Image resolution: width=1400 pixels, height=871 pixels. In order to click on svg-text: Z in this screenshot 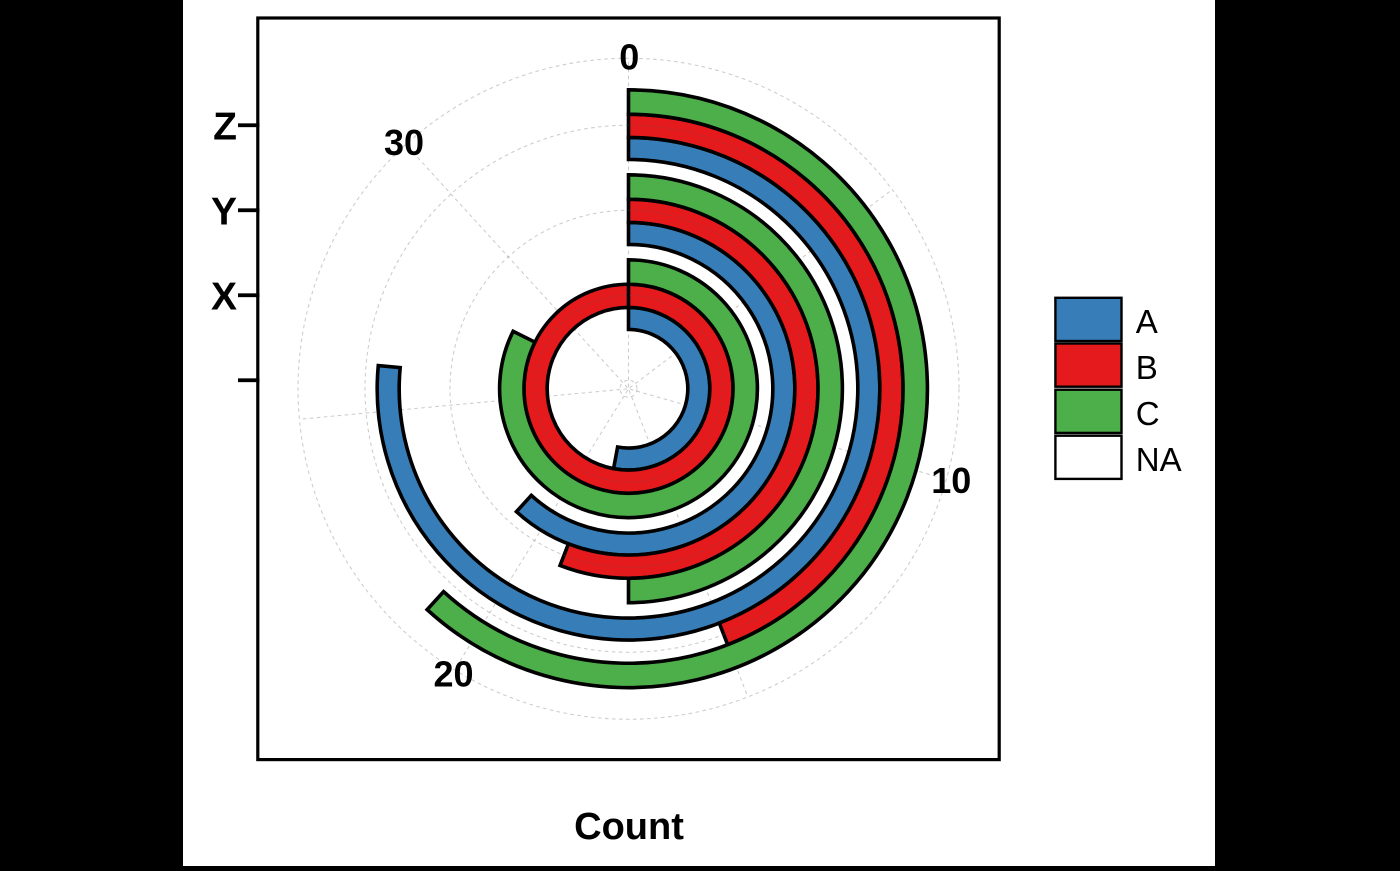, I will do `click(225, 126)`.